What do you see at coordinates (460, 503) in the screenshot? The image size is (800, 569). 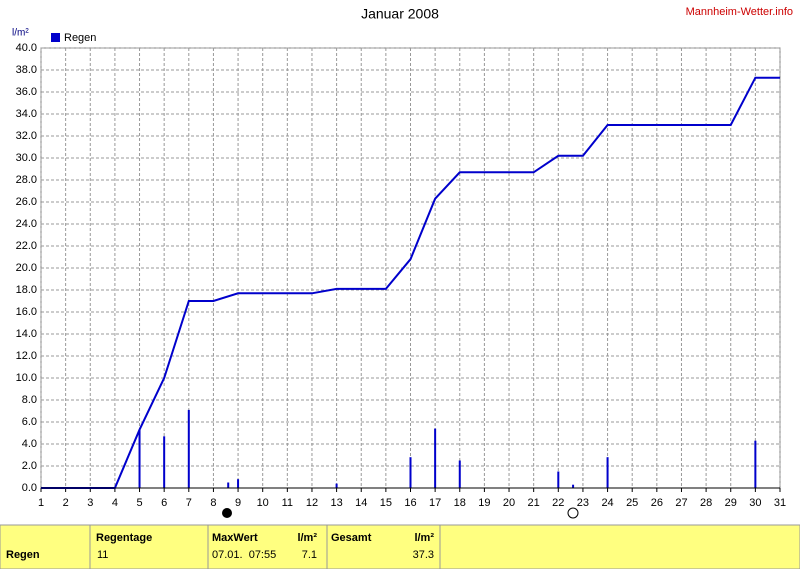 I see `x-tick-label: 18` at bounding box center [460, 503].